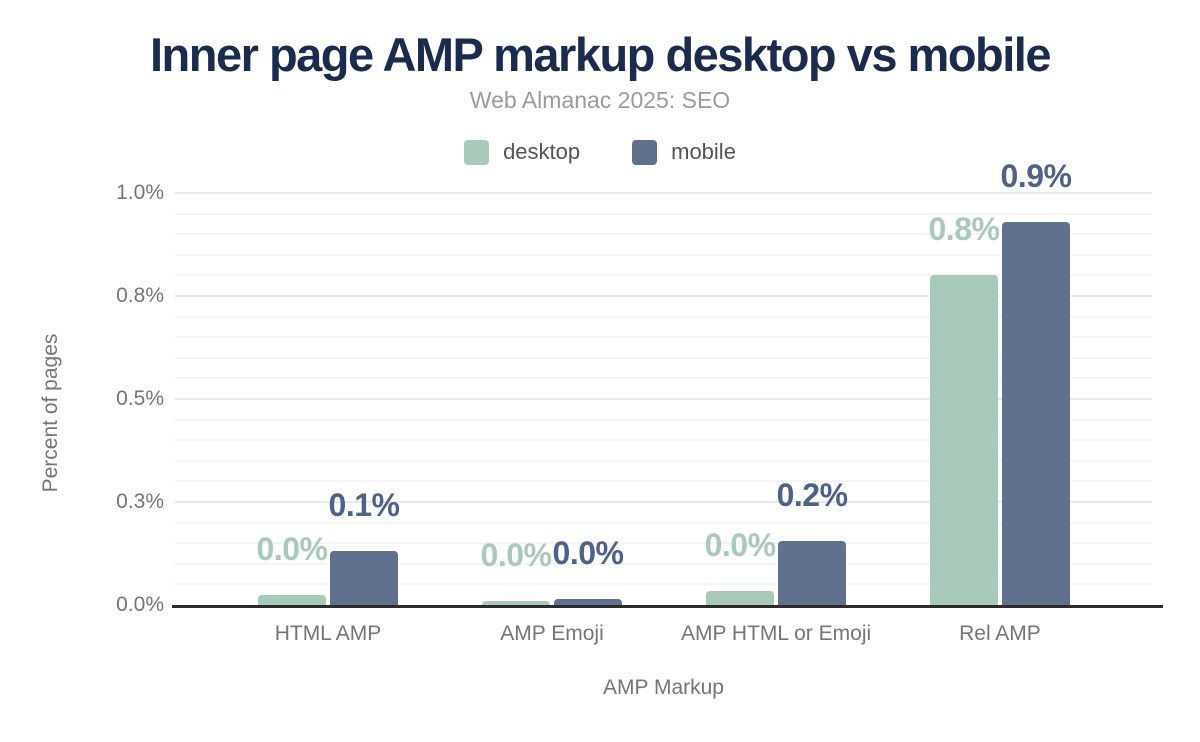 Image resolution: width=1200 pixels, height=742 pixels. What do you see at coordinates (542, 151) in the screenshot?
I see `desktop-legend-label: desktop` at bounding box center [542, 151].